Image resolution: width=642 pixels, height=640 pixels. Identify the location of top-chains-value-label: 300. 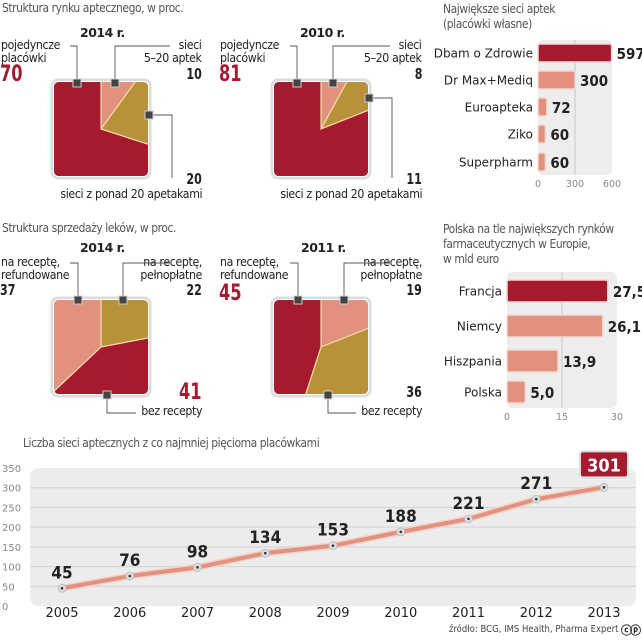
(594, 81).